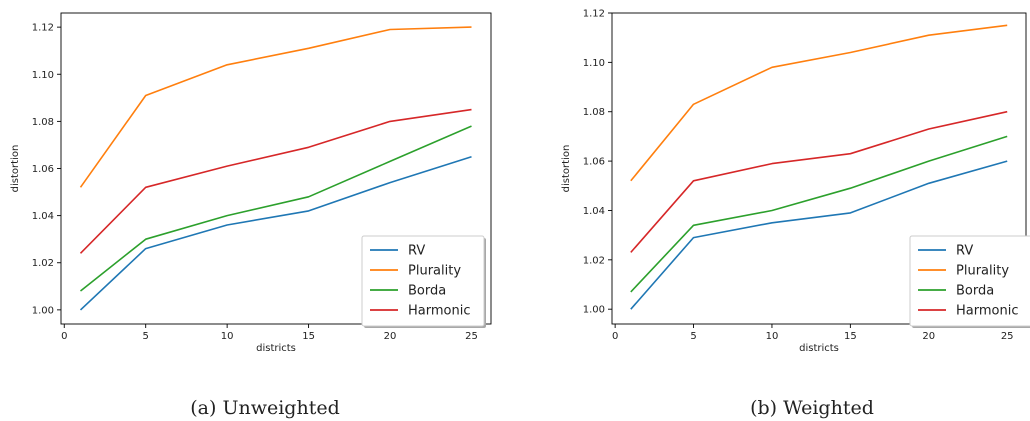  I want to click on subfigure-caption: (b) Weighted, so click(812, 408).